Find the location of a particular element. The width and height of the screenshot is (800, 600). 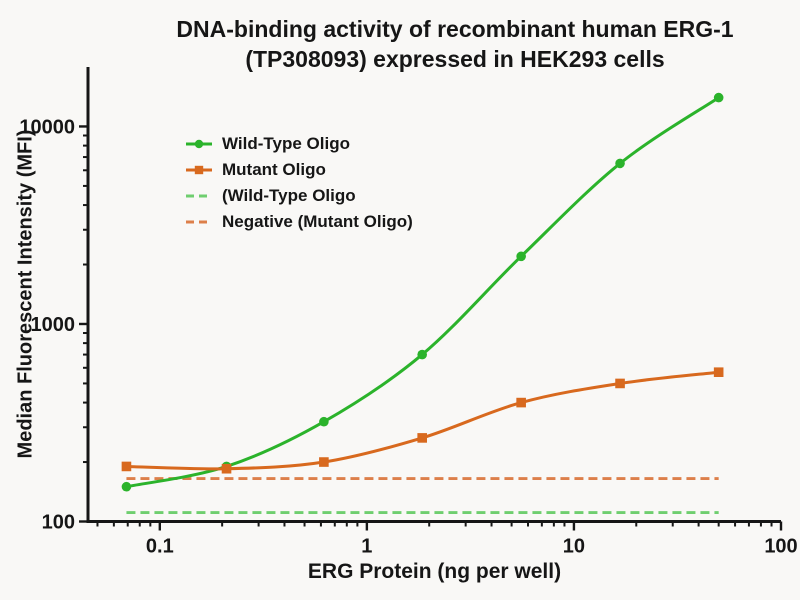

legend-swatch-negative-wild-type-dash-icon is located at coordinates (199, 196).